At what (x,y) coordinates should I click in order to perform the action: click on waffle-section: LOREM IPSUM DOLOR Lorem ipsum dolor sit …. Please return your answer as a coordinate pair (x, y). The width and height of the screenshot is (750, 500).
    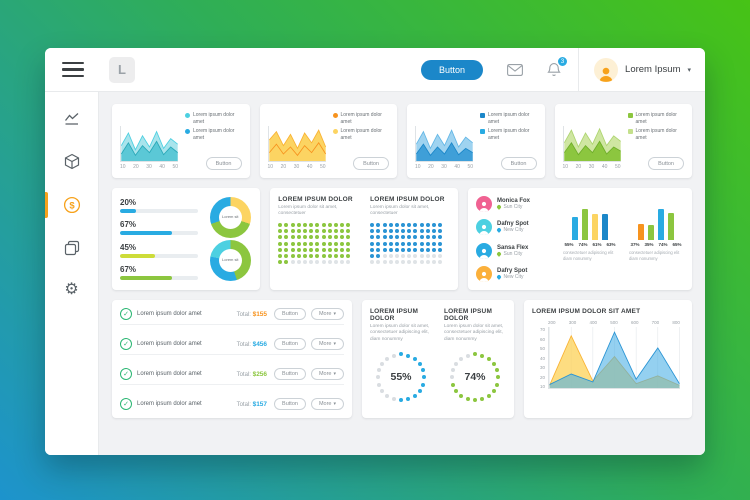
    Looking at the image, I should click on (410, 239).